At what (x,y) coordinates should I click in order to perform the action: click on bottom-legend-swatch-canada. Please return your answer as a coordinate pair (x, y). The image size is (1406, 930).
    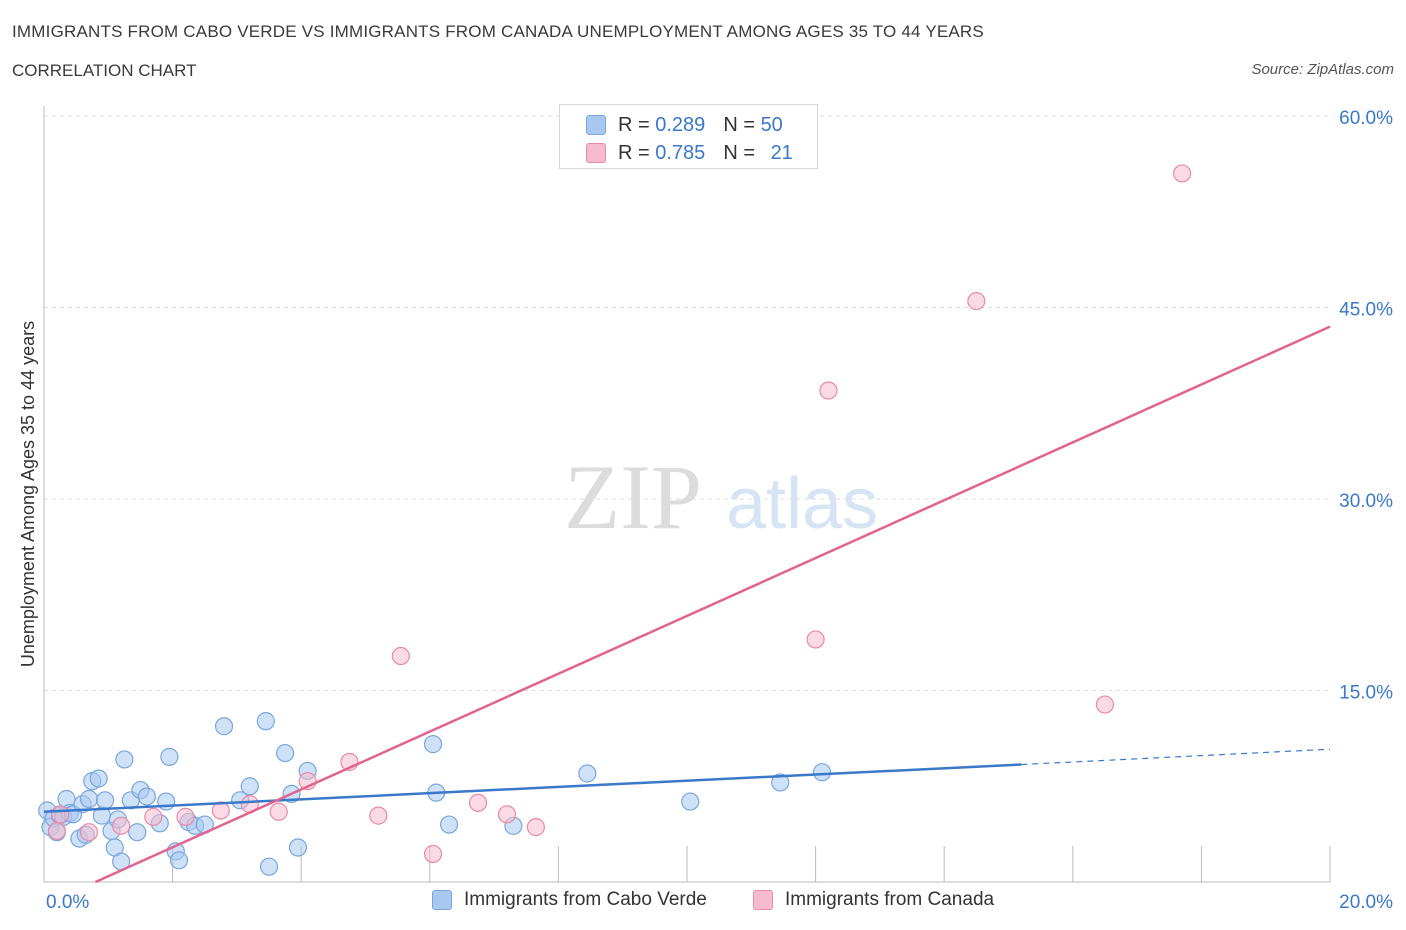
    Looking at the image, I should click on (763, 900).